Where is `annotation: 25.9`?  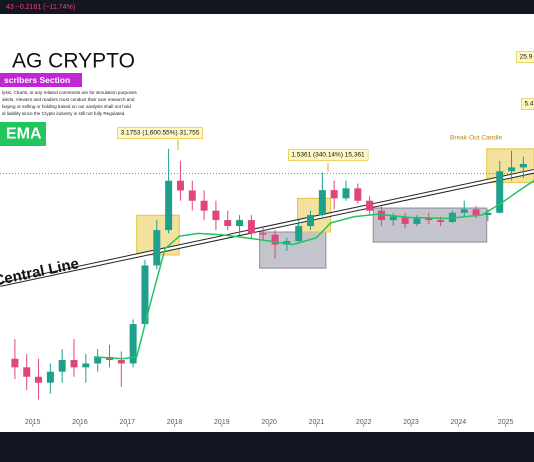
annotation: 25.9 is located at coordinates (526, 57).